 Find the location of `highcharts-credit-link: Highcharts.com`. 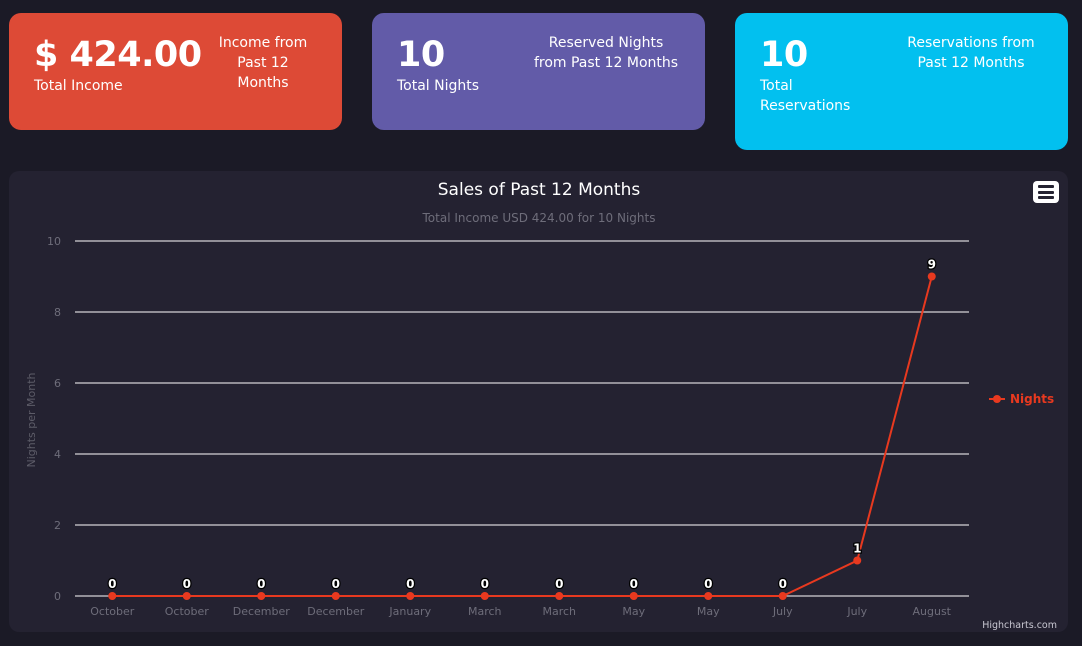

highcharts-credit-link: Highcharts.com is located at coordinates (1019, 625).